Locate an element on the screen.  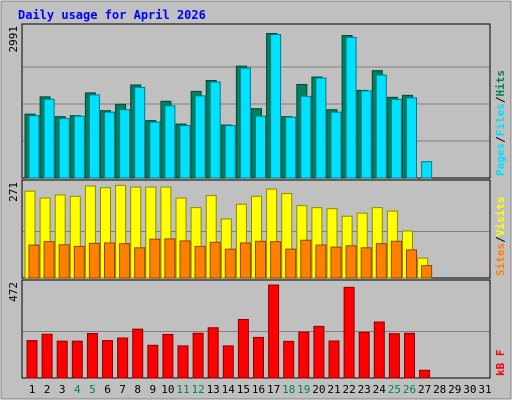
x-tick-label: 1 is located at coordinates (32, 389).